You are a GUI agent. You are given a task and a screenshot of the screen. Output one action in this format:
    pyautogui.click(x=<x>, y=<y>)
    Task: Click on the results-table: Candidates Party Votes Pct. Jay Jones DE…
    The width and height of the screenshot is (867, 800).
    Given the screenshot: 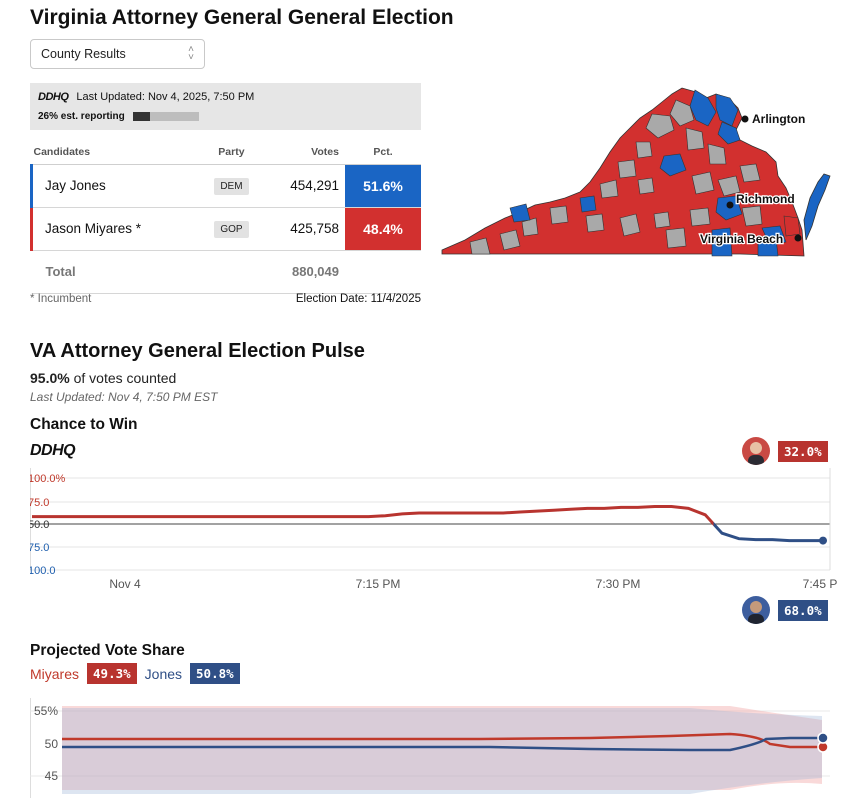 What is the action you would take?
    pyautogui.click(x=225, y=217)
    